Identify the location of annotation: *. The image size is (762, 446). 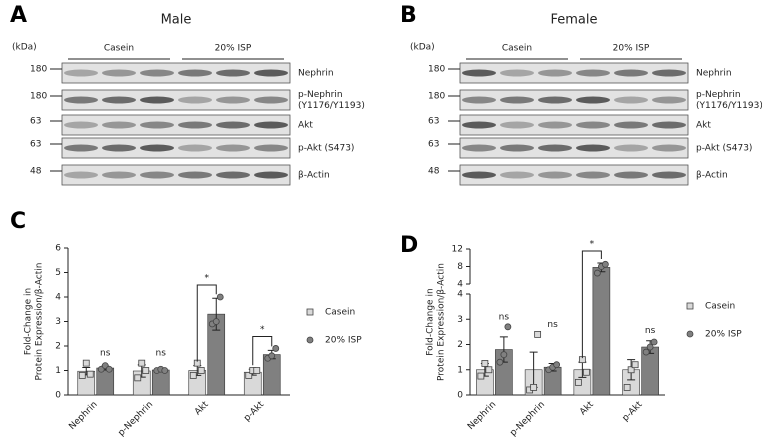
(262, 330).